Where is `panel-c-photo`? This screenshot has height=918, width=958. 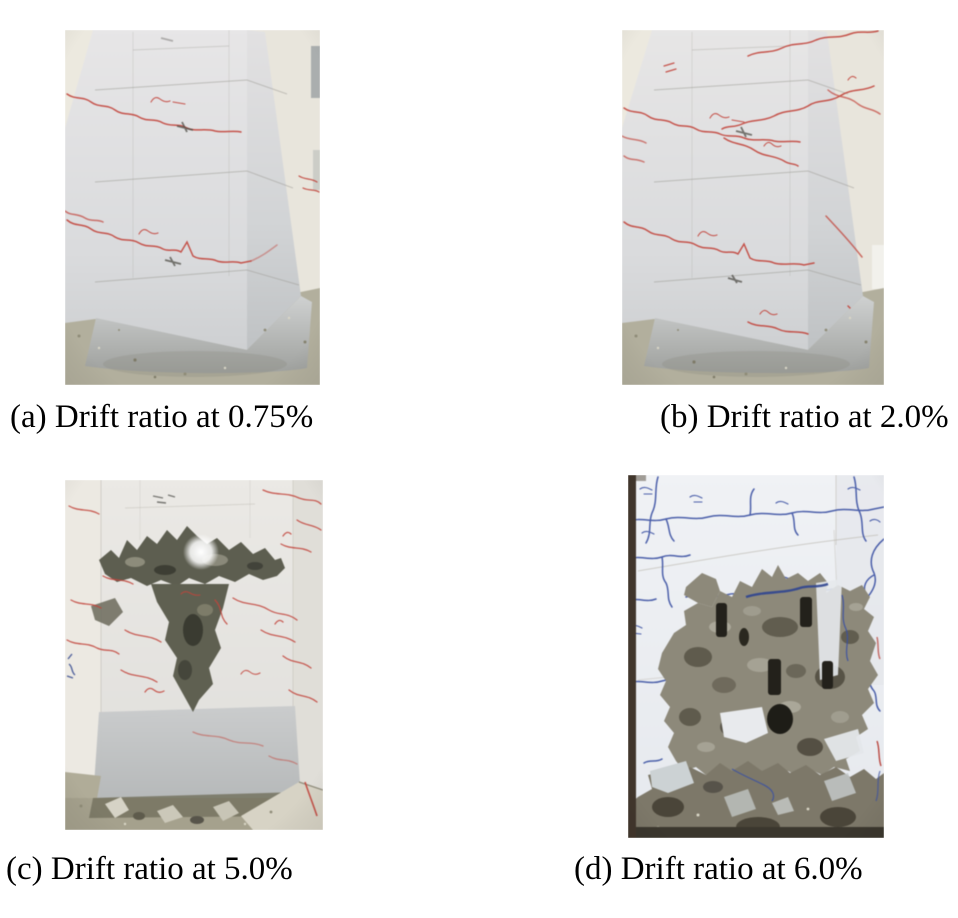
panel-c-photo is located at coordinates (194, 655).